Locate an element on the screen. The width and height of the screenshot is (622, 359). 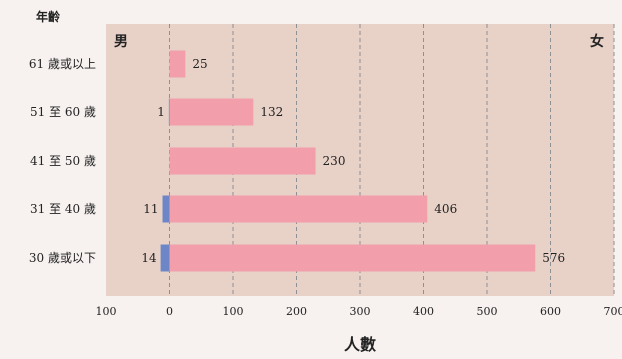
category-label: 41 至 50 歲 is located at coordinates (63, 161).